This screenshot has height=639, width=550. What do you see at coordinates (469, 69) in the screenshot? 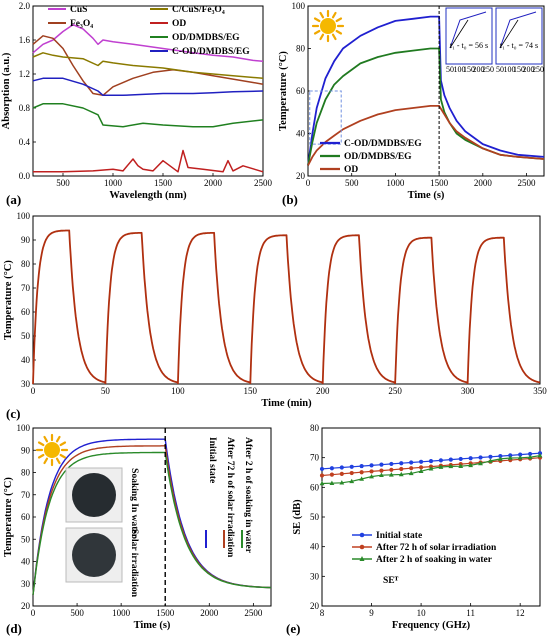
I see `panel-b-inset-tick-label: 150` at bounding box center [469, 69].